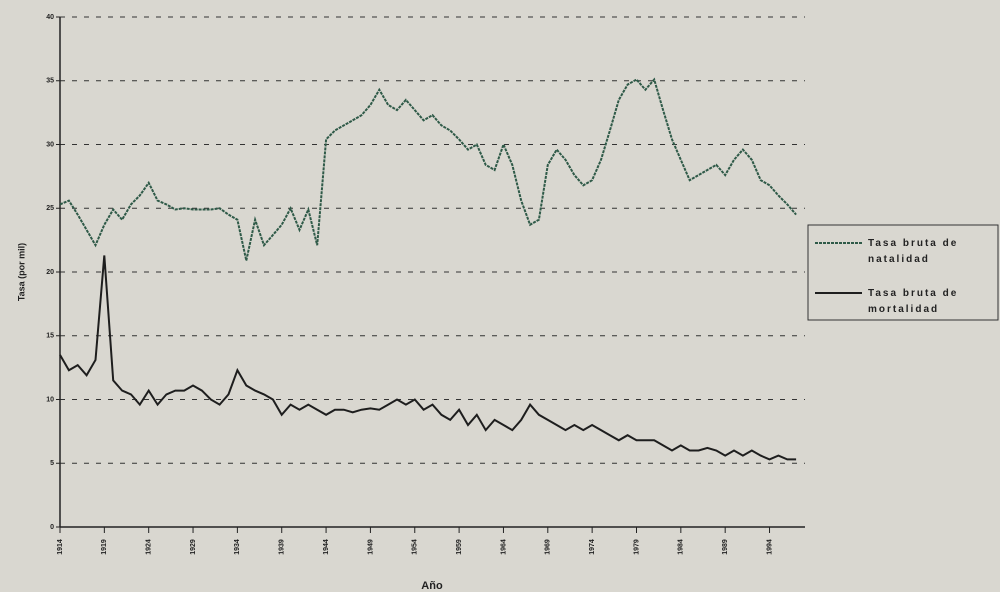 The image size is (1000, 592). Describe the element at coordinates (193, 547) in the screenshot. I see `x-tick-label: 1929` at that location.